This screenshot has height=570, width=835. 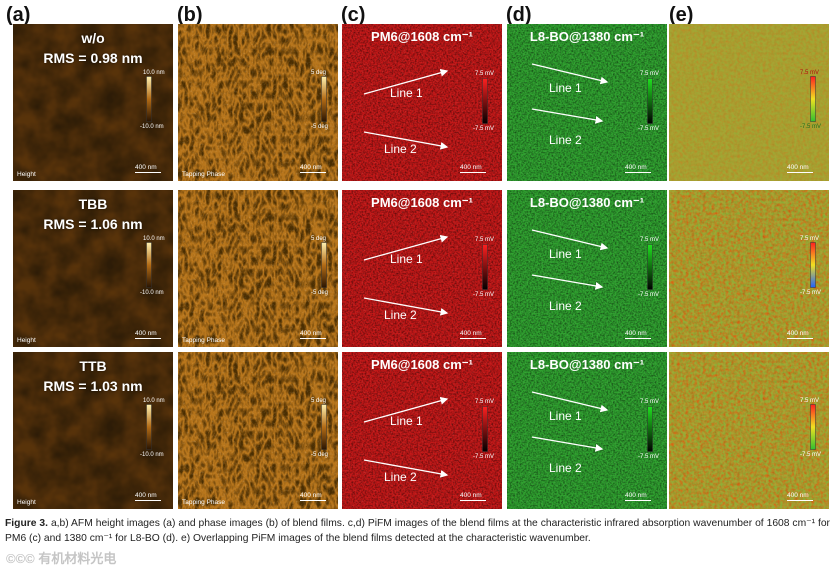 I want to click on panel-phase-row3: Tapping Phase 5 deg -5 deg 400 nm, so click(x=258, y=430).